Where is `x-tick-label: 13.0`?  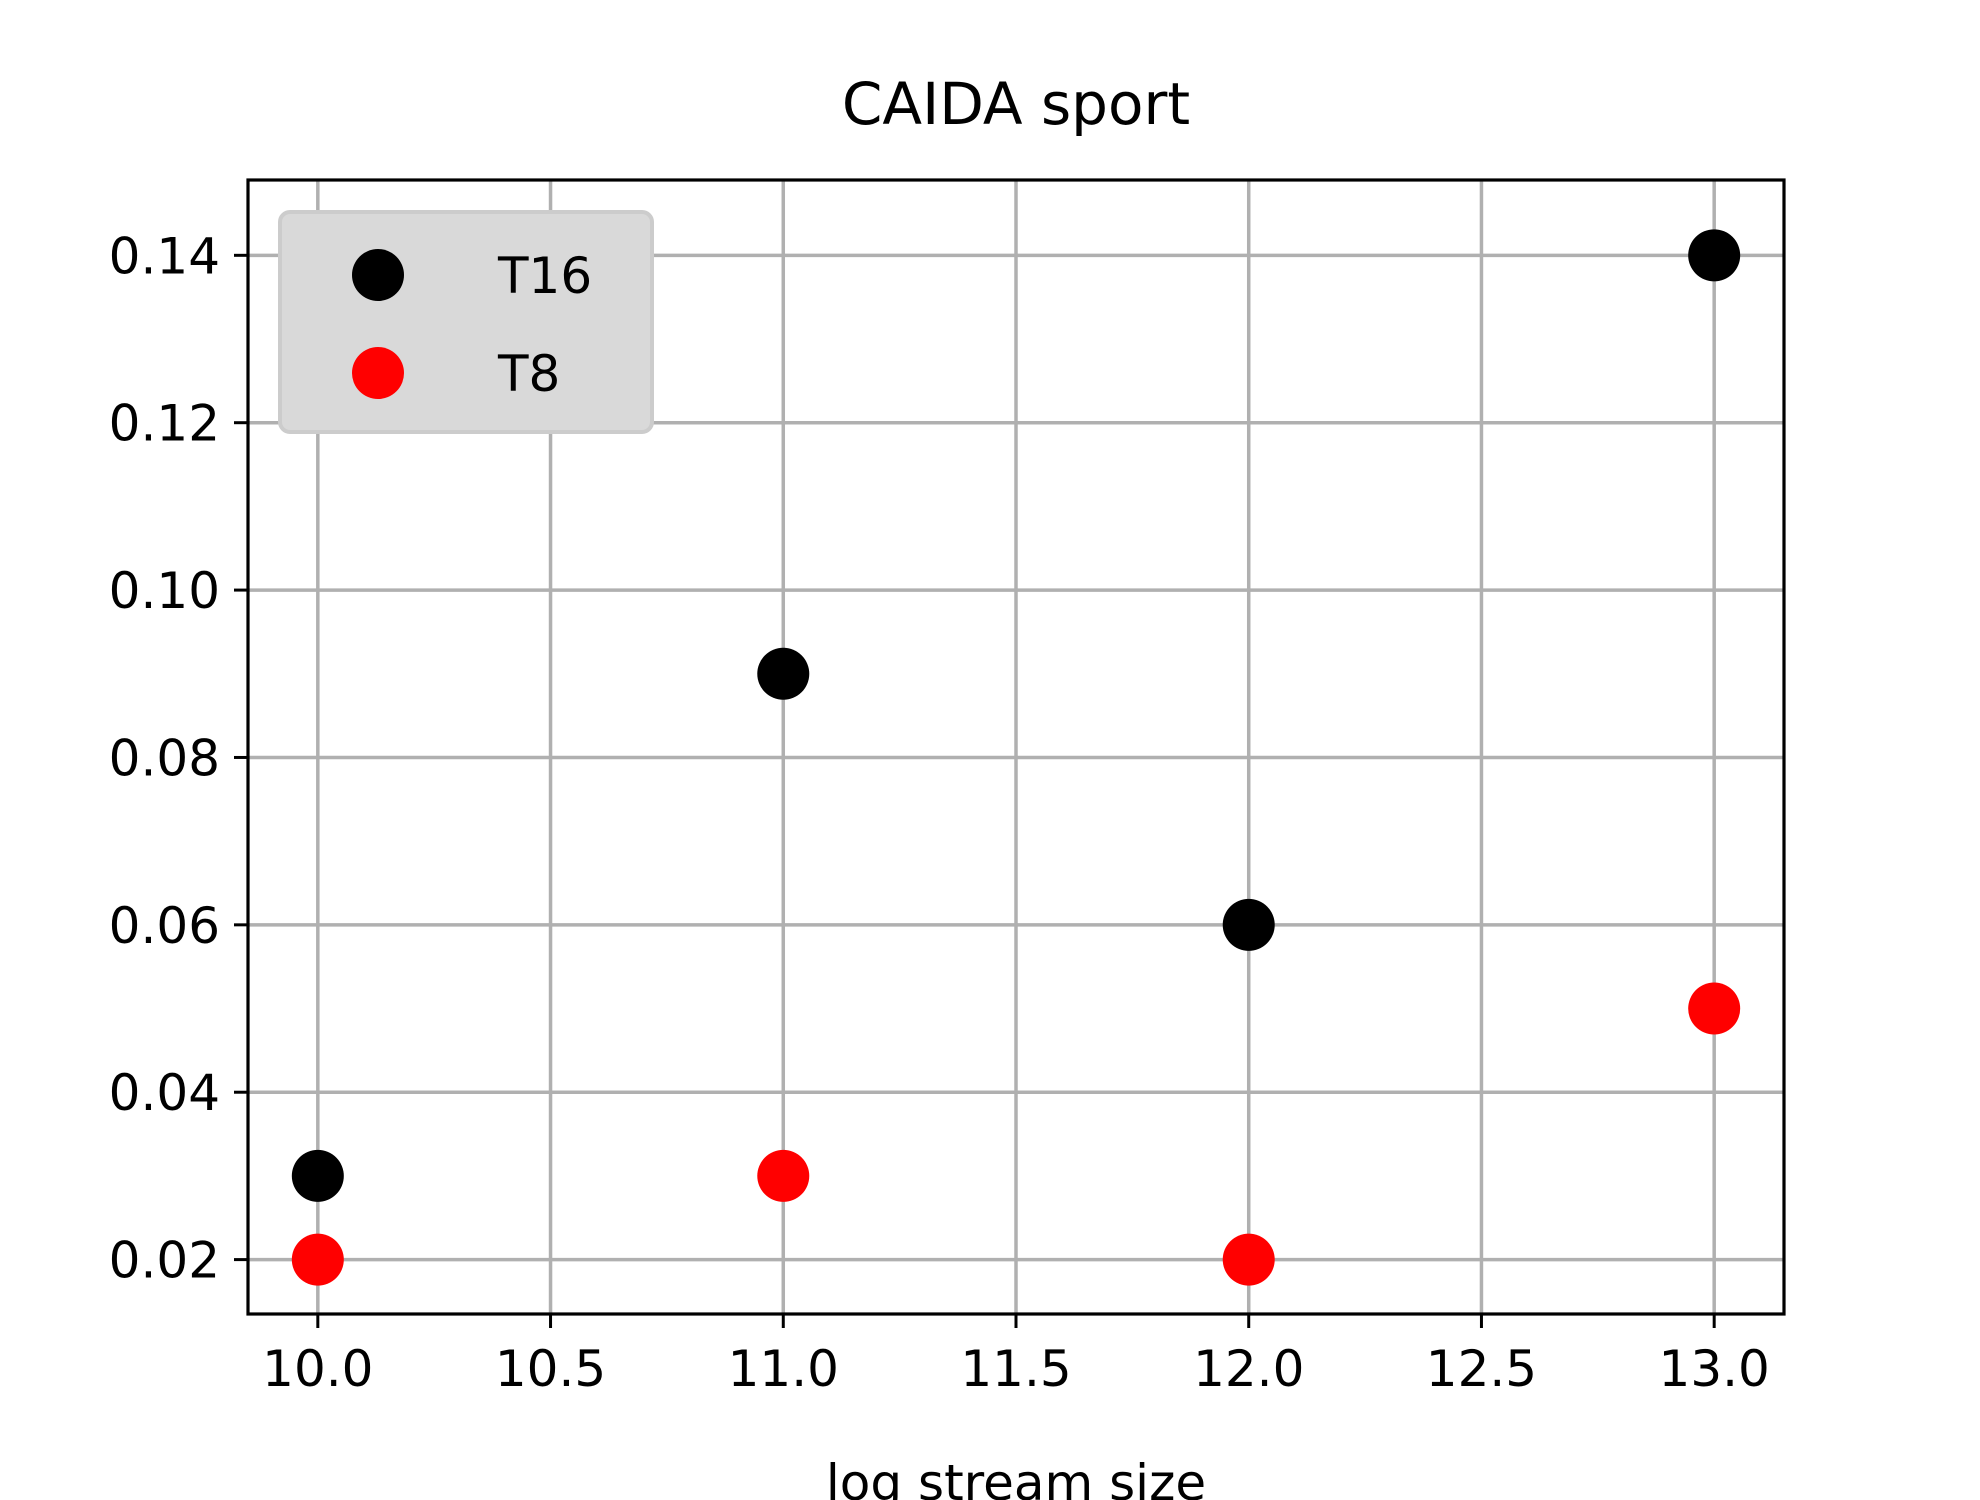 x-tick-label: 13.0 is located at coordinates (1714, 1369).